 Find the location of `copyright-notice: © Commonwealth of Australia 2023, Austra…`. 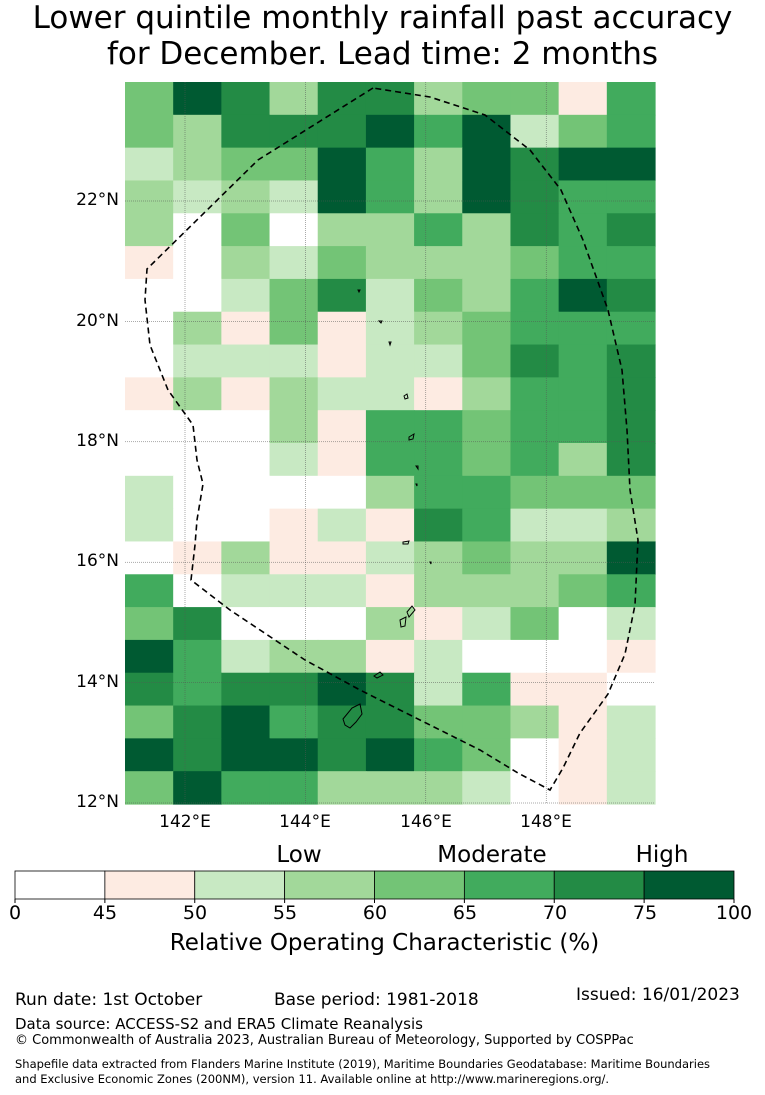

copyright-notice: © Commonwealth of Australia 2023, Austra… is located at coordinates (324, 1040).